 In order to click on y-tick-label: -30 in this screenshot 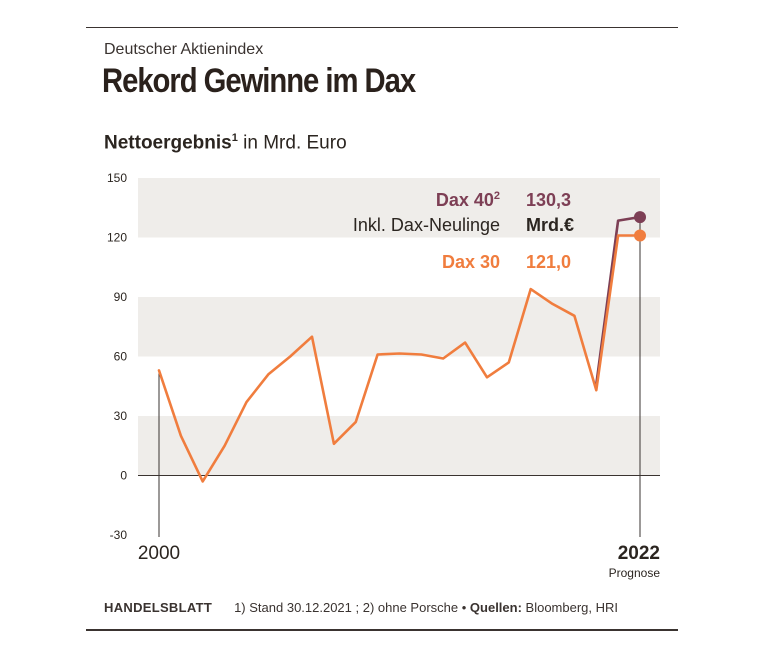, I will do `click(119, 535)`.